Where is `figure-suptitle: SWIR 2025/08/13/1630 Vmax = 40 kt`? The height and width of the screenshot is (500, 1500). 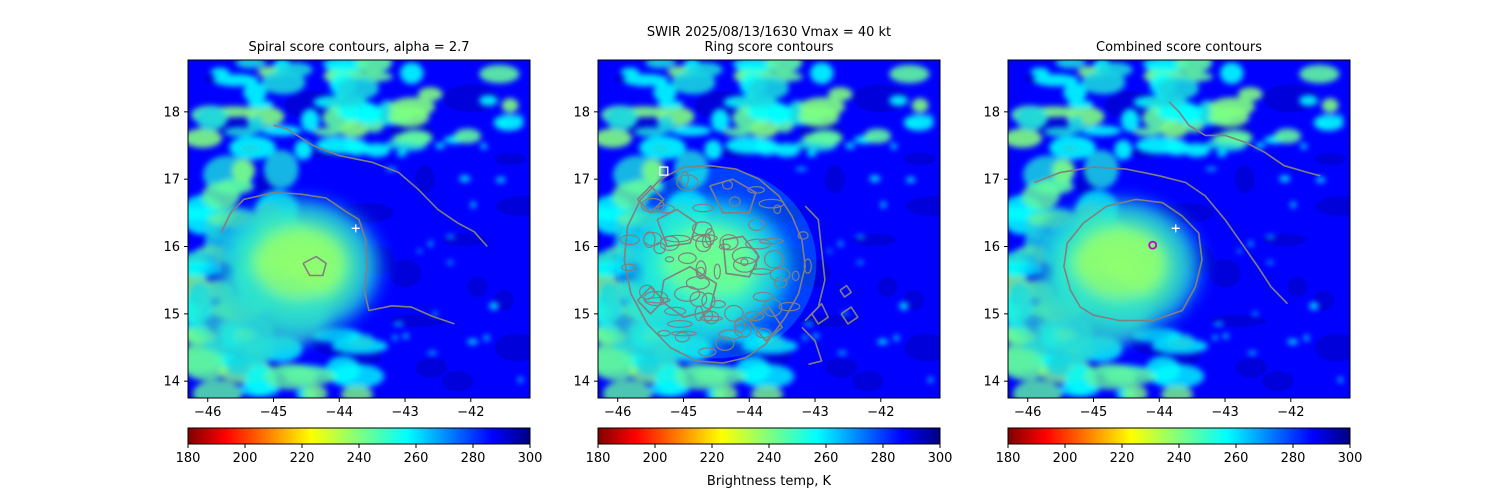 figure-suptitle: SWIR 2025/08/13/1630 Vmax = 40 kt is located at coordinates (769, 32).